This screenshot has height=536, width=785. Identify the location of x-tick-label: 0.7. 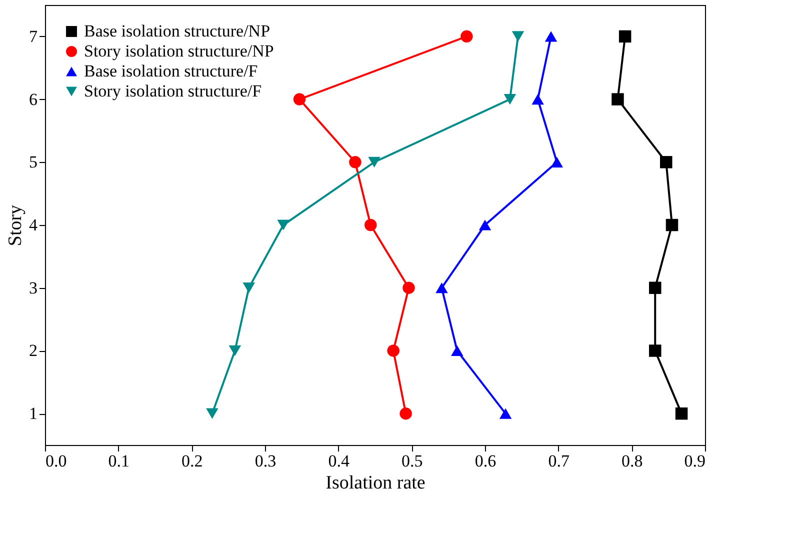
(559, 461).